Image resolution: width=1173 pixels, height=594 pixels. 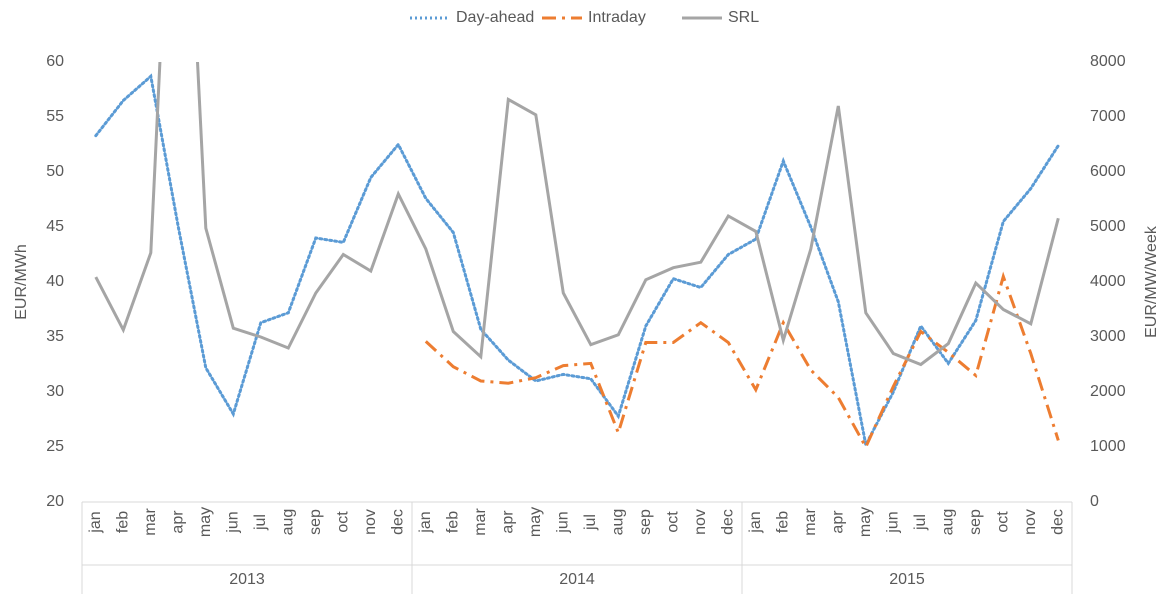 What do you see at coordinates (55, 171) in the screenshot?
I see `y-tick-label: 50` at bounding box center [55, 171].